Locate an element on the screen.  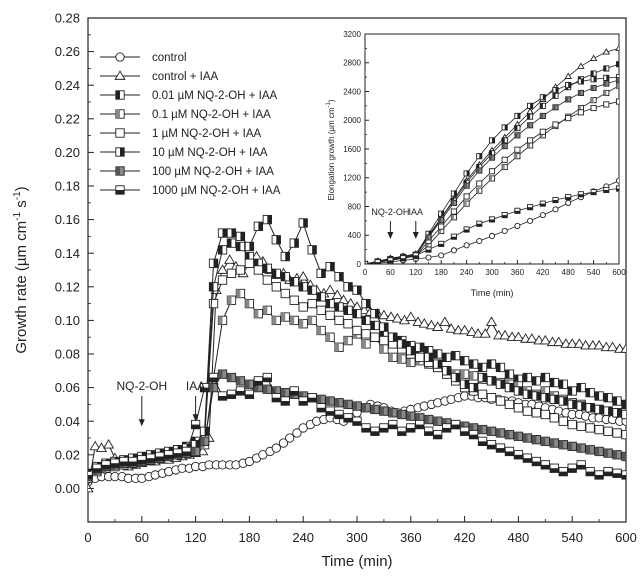
main-y-axis-label: Growth rate (µm cm-1 s-1) is located at coordinates (21, 269).